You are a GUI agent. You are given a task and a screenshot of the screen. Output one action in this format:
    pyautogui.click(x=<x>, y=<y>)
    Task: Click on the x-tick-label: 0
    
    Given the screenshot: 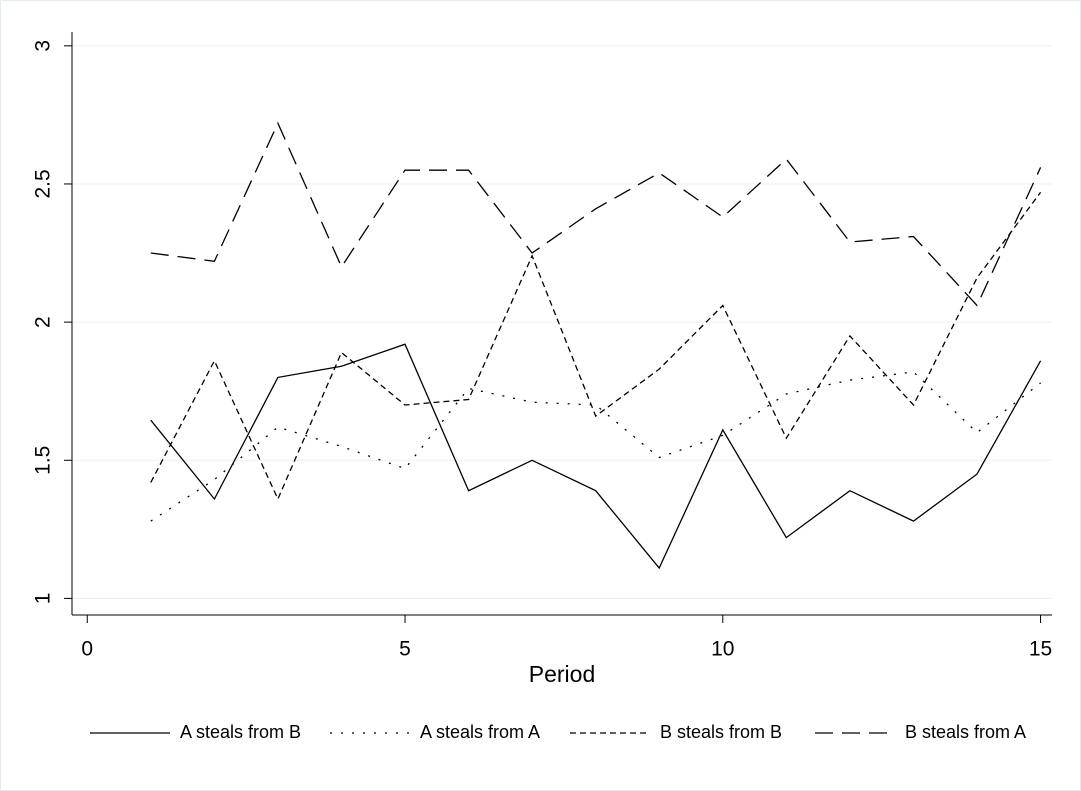 What is the action you would take?
    pyautogui.click(x=87, y=649)
    